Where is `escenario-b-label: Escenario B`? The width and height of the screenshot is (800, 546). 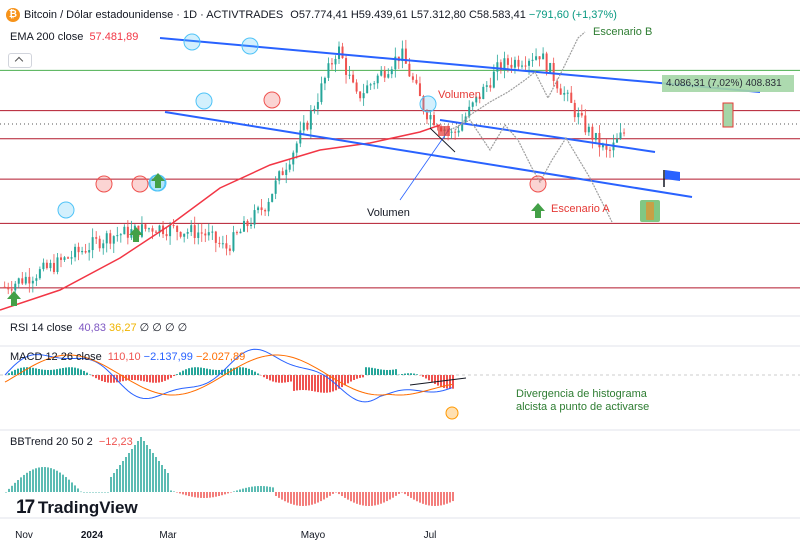 escenario-b-label: Escenario B is located at coordinates (623, 32).